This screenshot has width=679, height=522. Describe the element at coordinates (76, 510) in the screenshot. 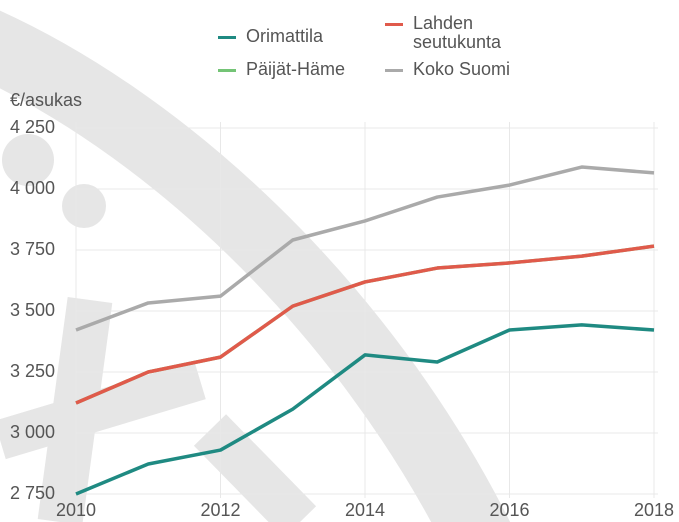

I see `x-tick-label: 2010` at that location.